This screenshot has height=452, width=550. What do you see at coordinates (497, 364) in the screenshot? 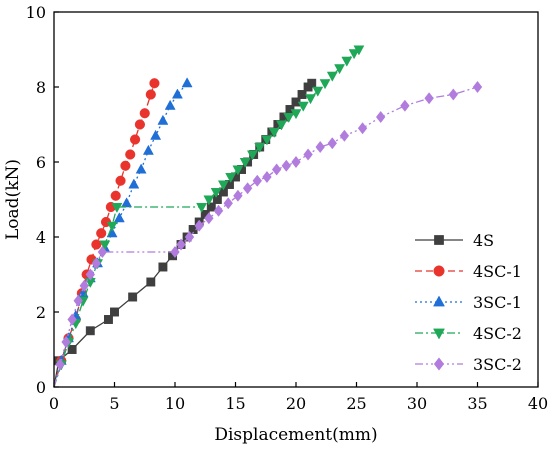
I see `legend-label: 3SC-2` at bounding box center [497, 364].